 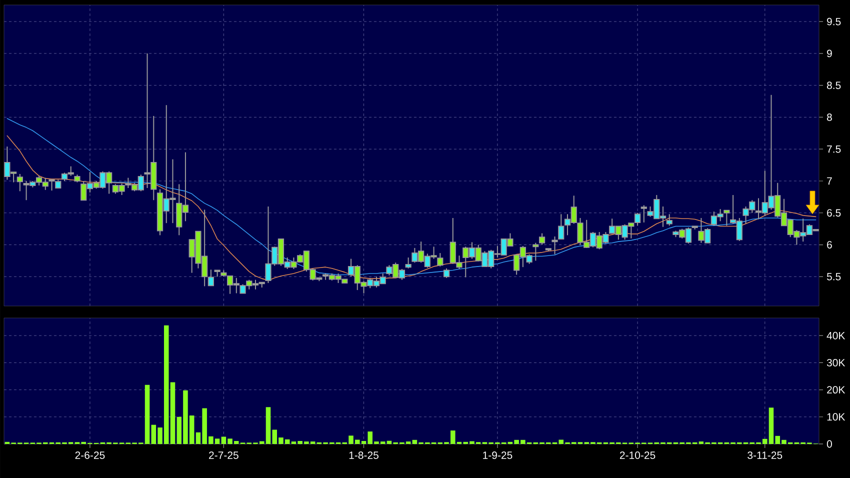 I want to click on x-tick-label: 1-9-25, so click(x=497, y=455).